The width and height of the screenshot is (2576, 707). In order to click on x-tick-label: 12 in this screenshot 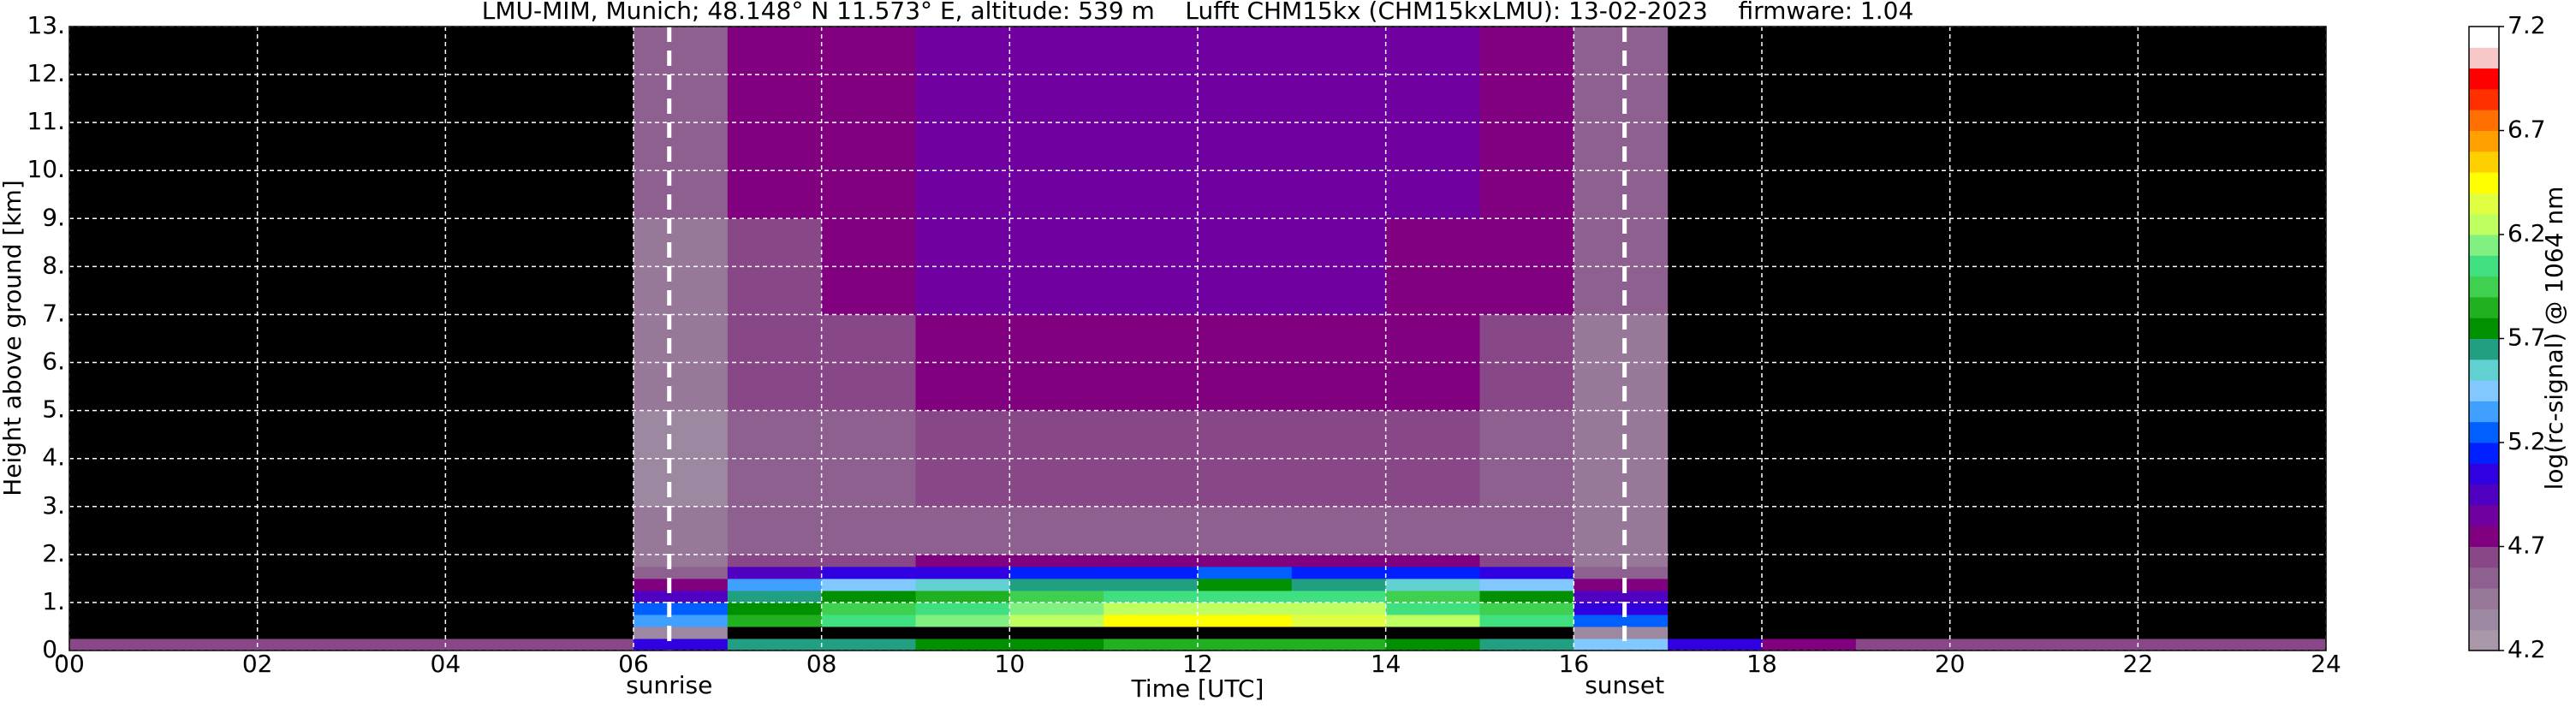, I will do `click(1197, 664)`.